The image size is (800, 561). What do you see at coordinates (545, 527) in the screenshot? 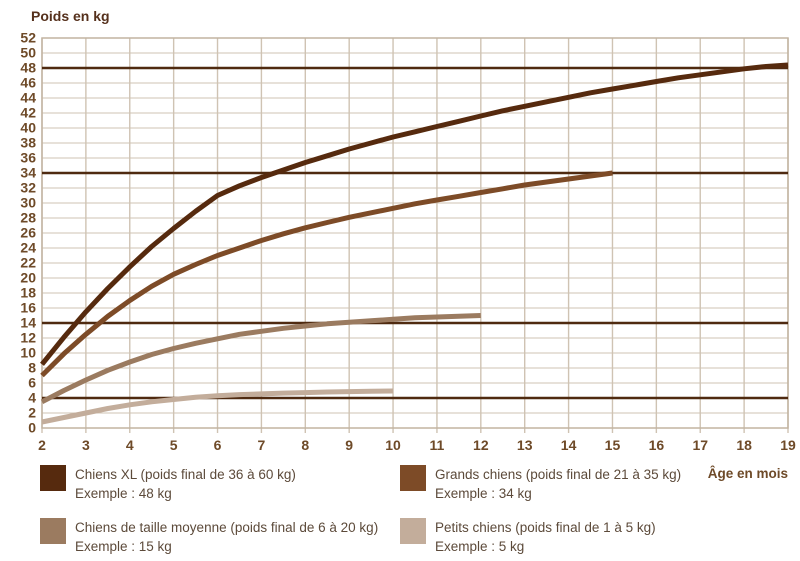
I see `legend-label-petits-chiens: Petits chiens (poids final de 1 à 5 kg)` at bounding box center [545, 527].